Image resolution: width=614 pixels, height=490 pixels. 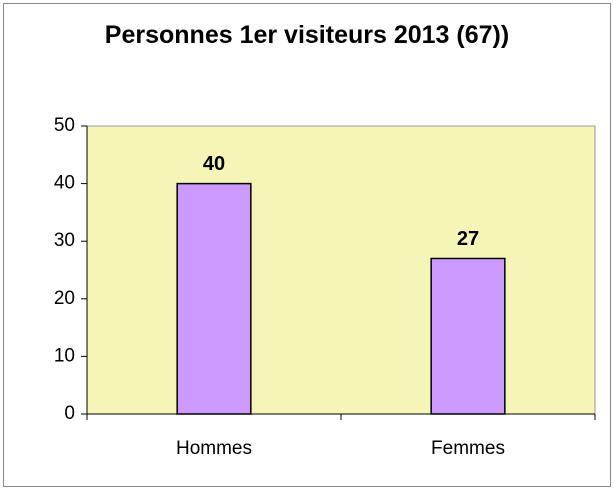 I want to click on y-tick-label: 40, so click(x=64, y=183).